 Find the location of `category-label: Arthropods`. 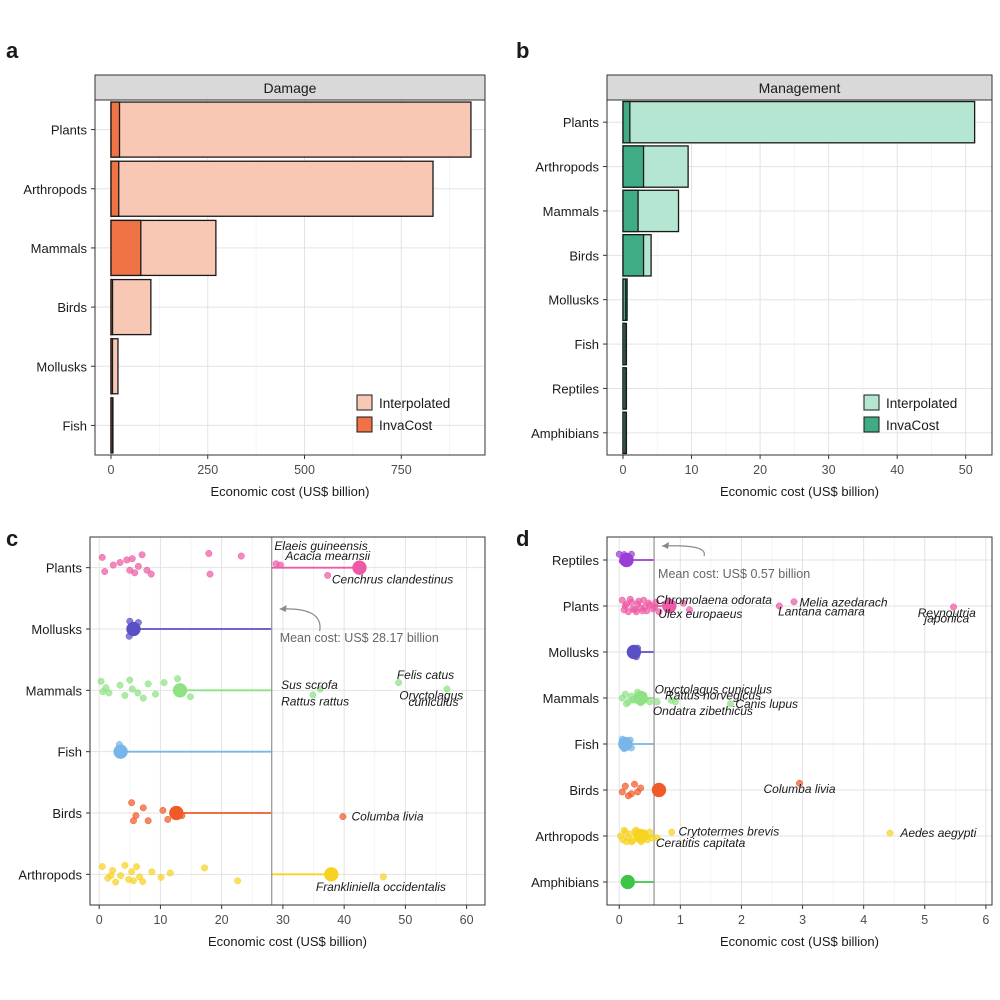

category-label: Arthropods is located at coordinates (567, 167).